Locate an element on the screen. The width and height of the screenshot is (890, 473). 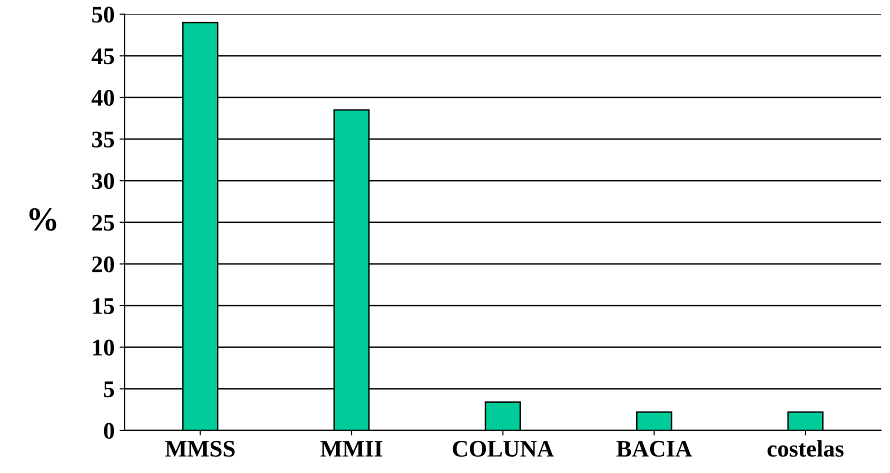
y-tick-label: 15 is located at coordinates (103, 306).